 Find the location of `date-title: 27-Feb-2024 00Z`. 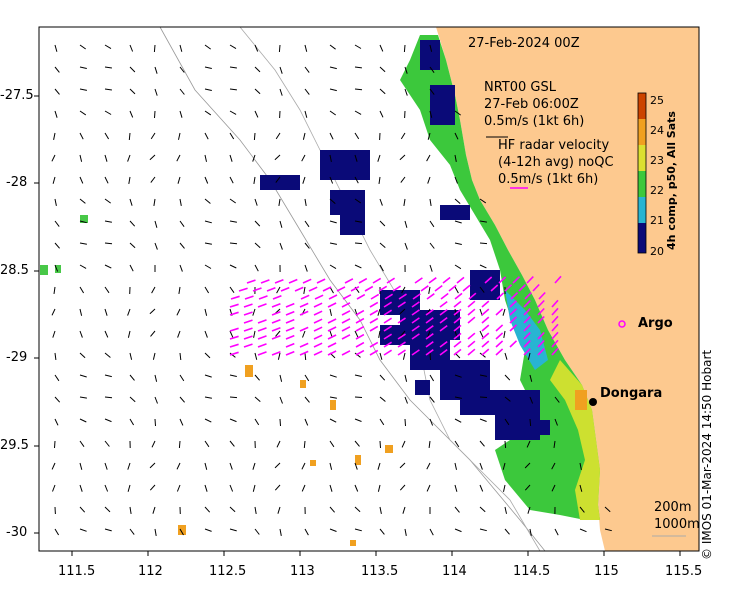

date-title: 27-Feb-2024 00Z is located at coordinates (524, 43).